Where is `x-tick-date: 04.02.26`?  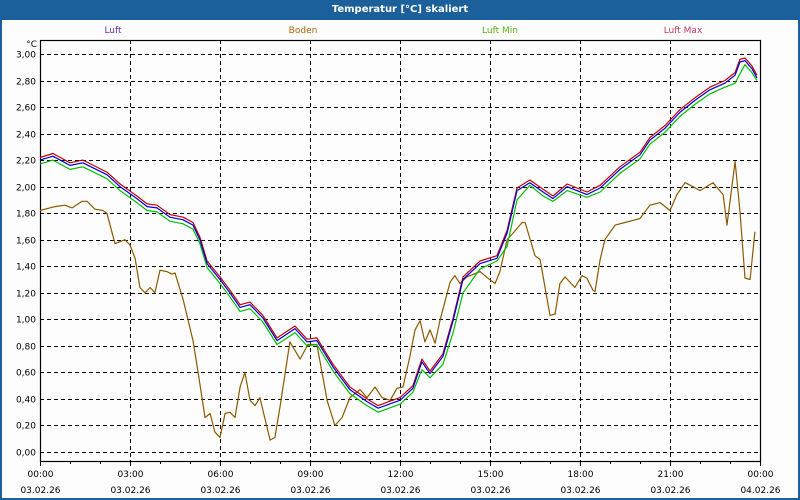 x-tick-date: 04.02.26 is located at coordinates (760, 491).